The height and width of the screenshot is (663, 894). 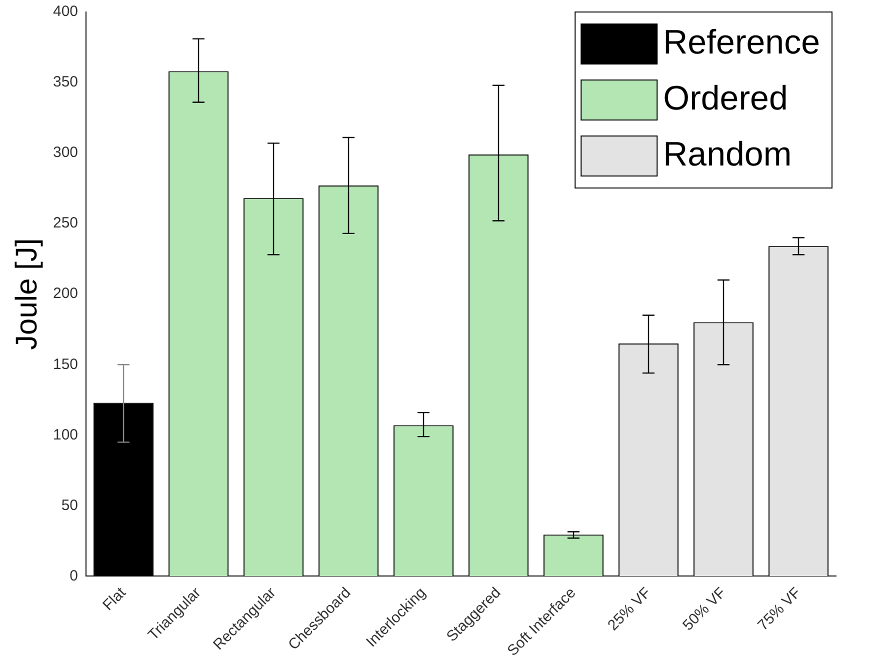 What do you see at coordinates (727, 154) in the screenshot?
I see `legend-label: Random` at bounding box center [727, 154].